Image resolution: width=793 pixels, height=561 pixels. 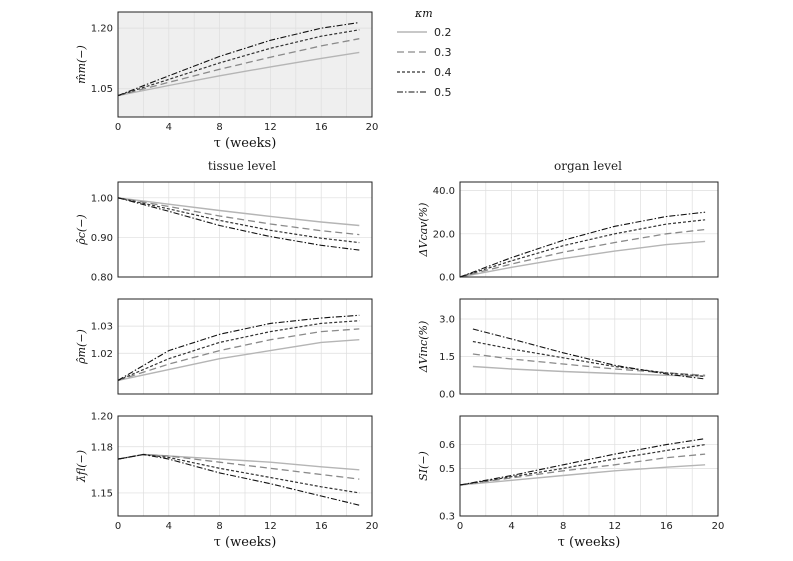 I want to click on panel-tissue-3: 1.15 1.18 1.20 0 4 8 12 16 20 λ̄fl(−) τ (weeks), so click(x=226, y=481).